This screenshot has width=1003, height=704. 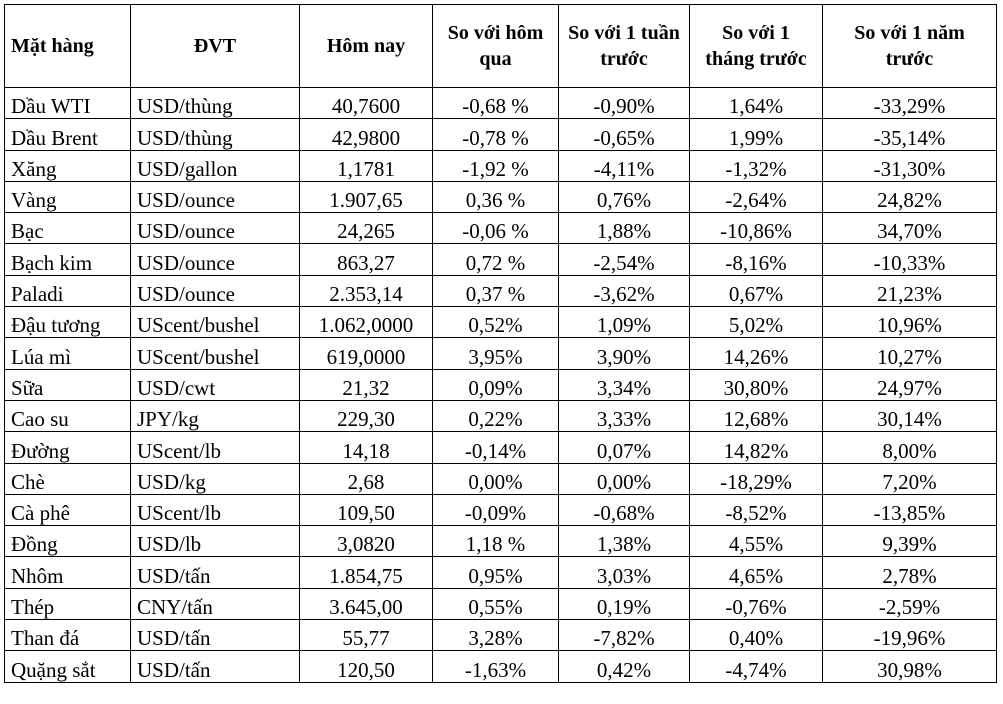 What do you see at coordinates (67, 447) in the screenshot?
I see `cell-commodity: Đường` at bounding box center [67, 447].